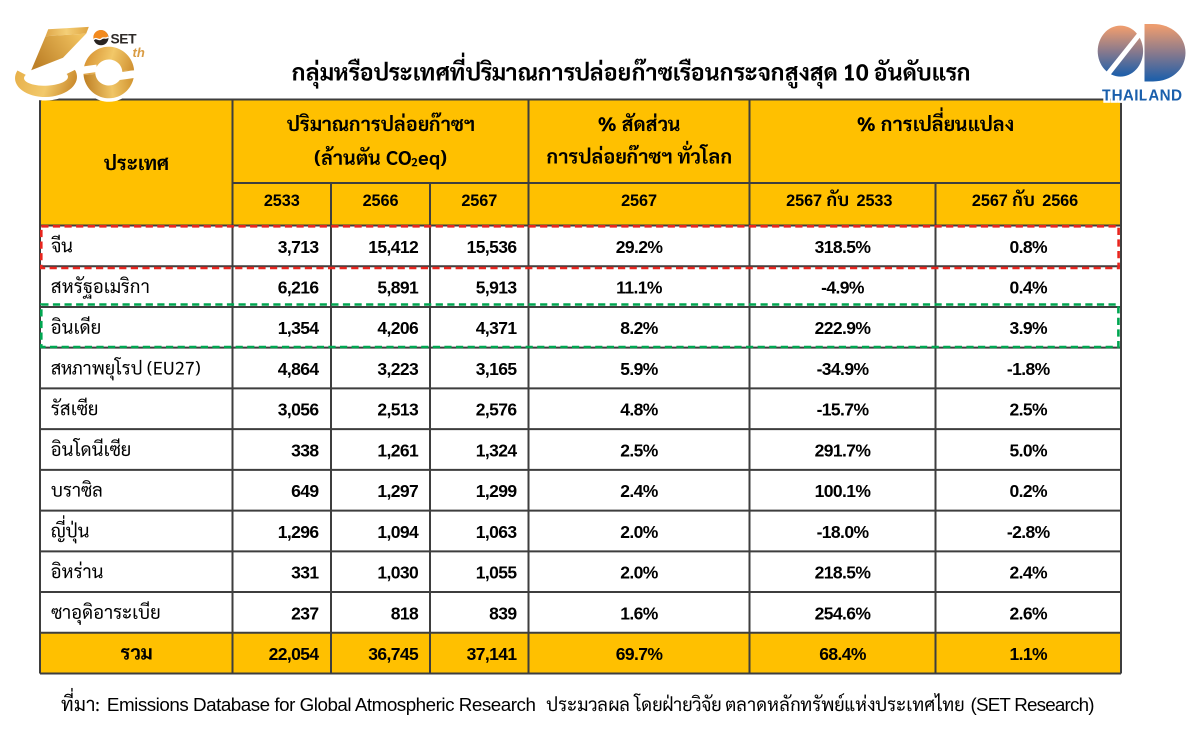 Image resolution: width=1200 pixels, height=751 pixels. What do you see at coordinates (305, 450) in the screenshot?
I see `svg-text: 338` at bounding box center [305, 450].